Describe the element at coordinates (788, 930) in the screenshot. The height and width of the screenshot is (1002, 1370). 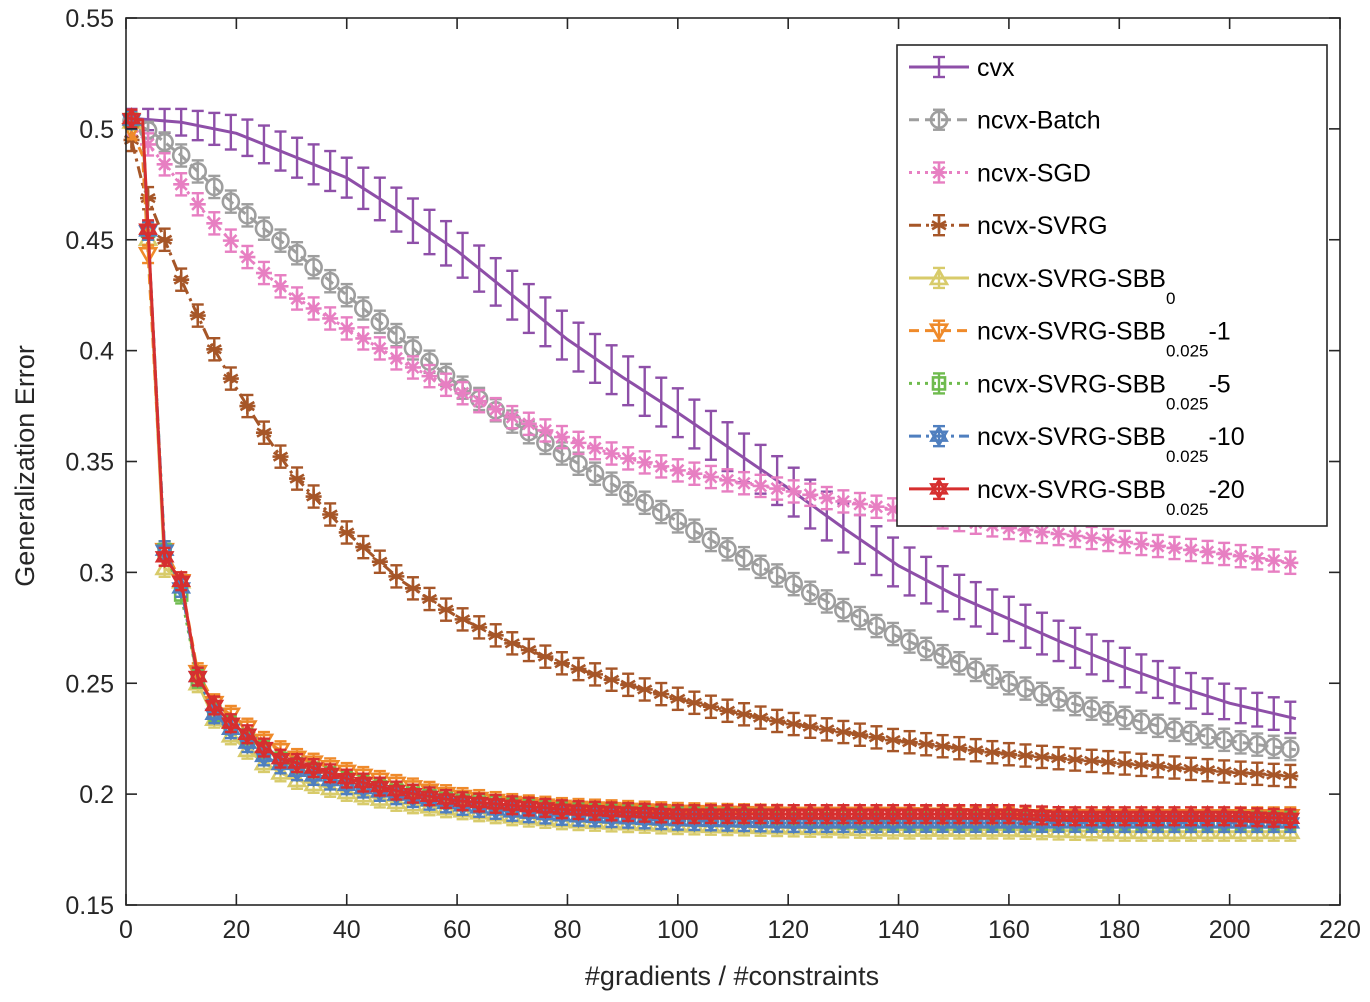
I see `x-tick-label: 120` at that location.